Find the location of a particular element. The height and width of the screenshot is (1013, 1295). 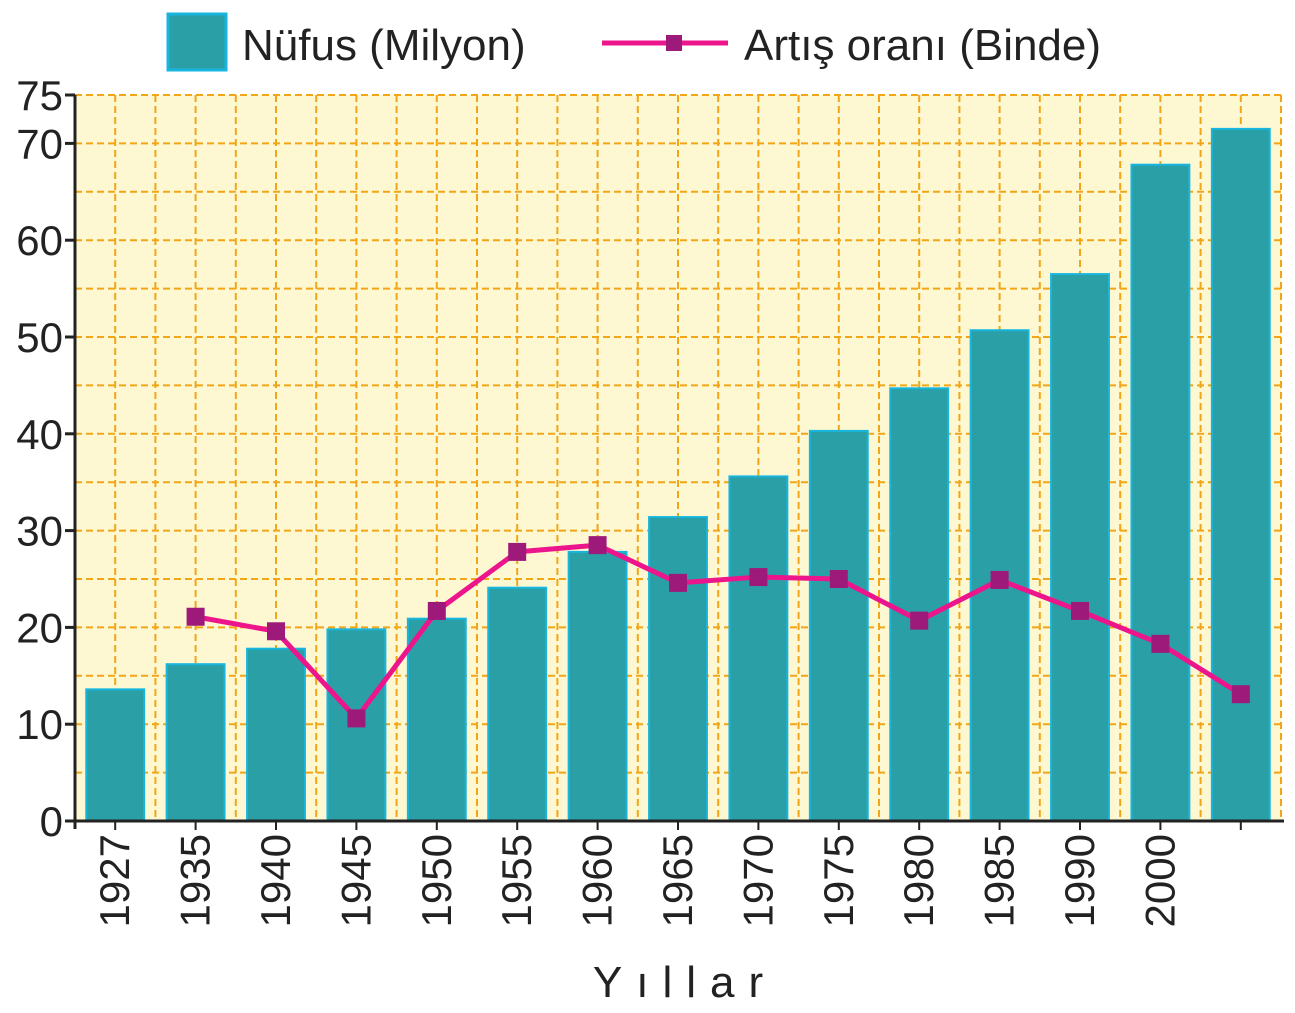

y-tick-label: 10 is located at coordinates (39, 724).